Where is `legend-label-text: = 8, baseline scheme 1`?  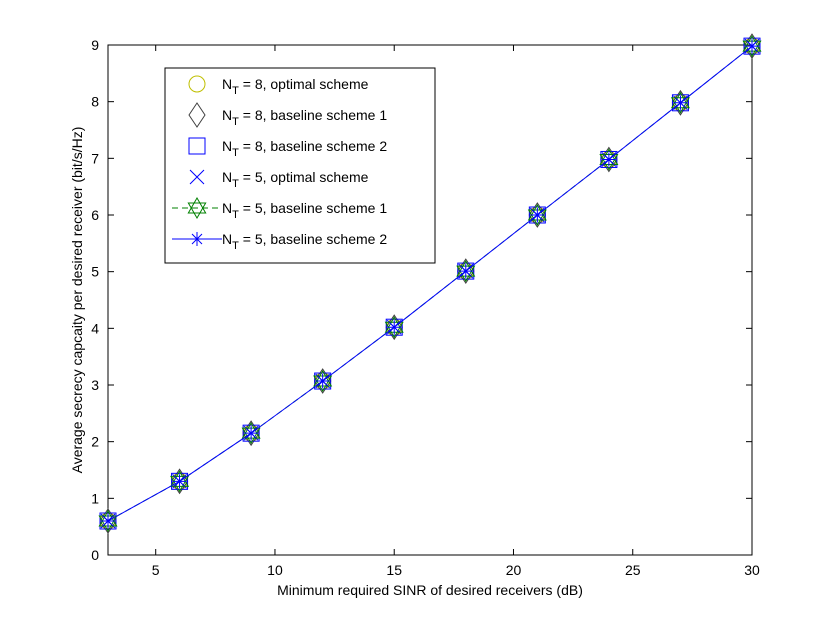 legend-label-text: = 8, baseline scheme 1 is located at coordinates (313, 115).